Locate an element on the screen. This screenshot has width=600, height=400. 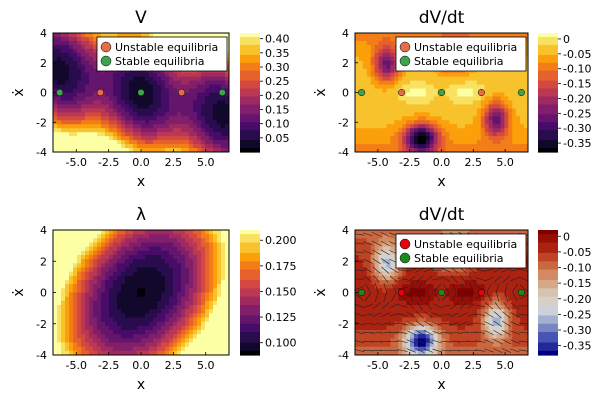
y-tick-label: 4 is located at coordinates (345, 230).